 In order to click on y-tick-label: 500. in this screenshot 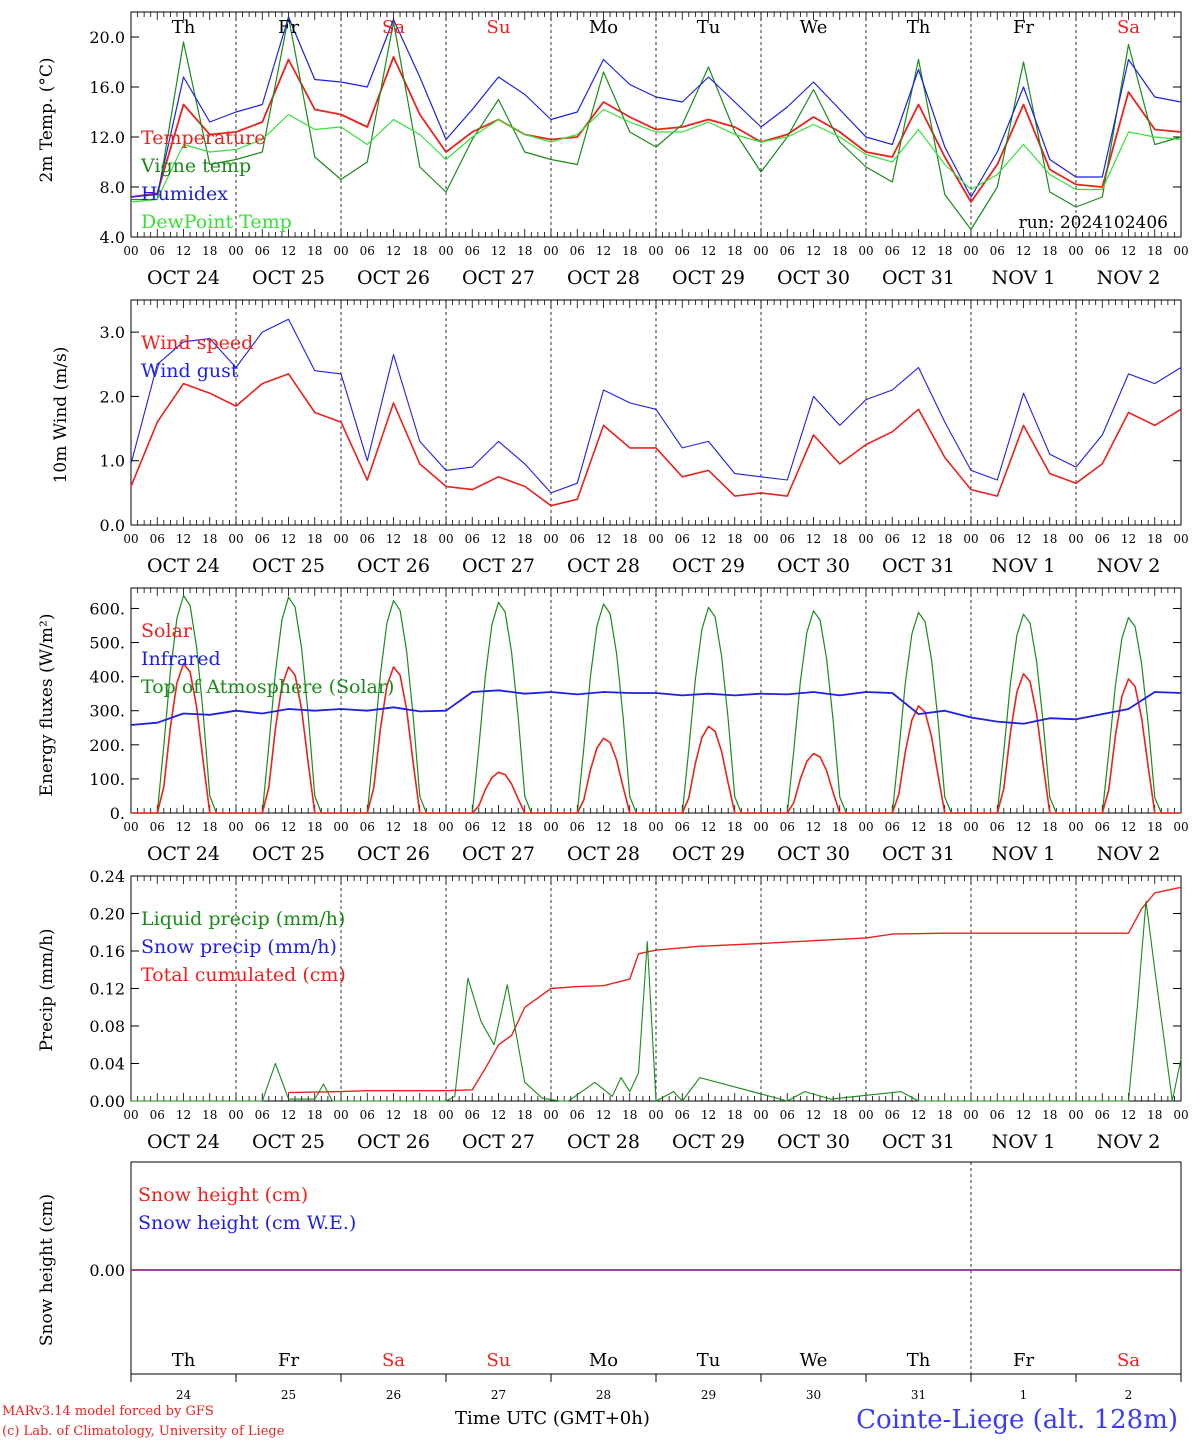, I will do `click(107, 643)`.